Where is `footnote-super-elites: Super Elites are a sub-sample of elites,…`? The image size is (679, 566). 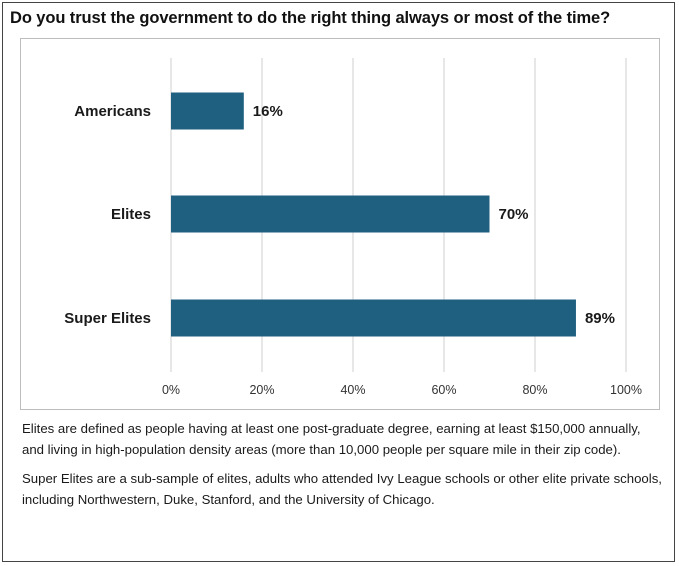
footnote-super-elites: Super Elites are a sub-sample of elites,… is located at coordinates (342, 489).